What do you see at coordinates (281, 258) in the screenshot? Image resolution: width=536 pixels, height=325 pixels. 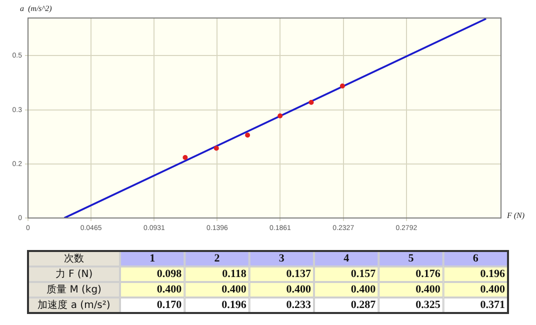 I see `x-tick-label: 3` at bounding box center [281, 258].